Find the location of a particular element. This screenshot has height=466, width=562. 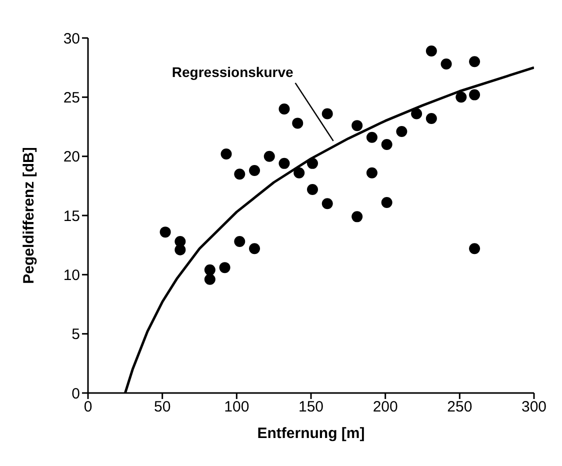

x-tick-label: 50 is located at coordinates (162, 407).